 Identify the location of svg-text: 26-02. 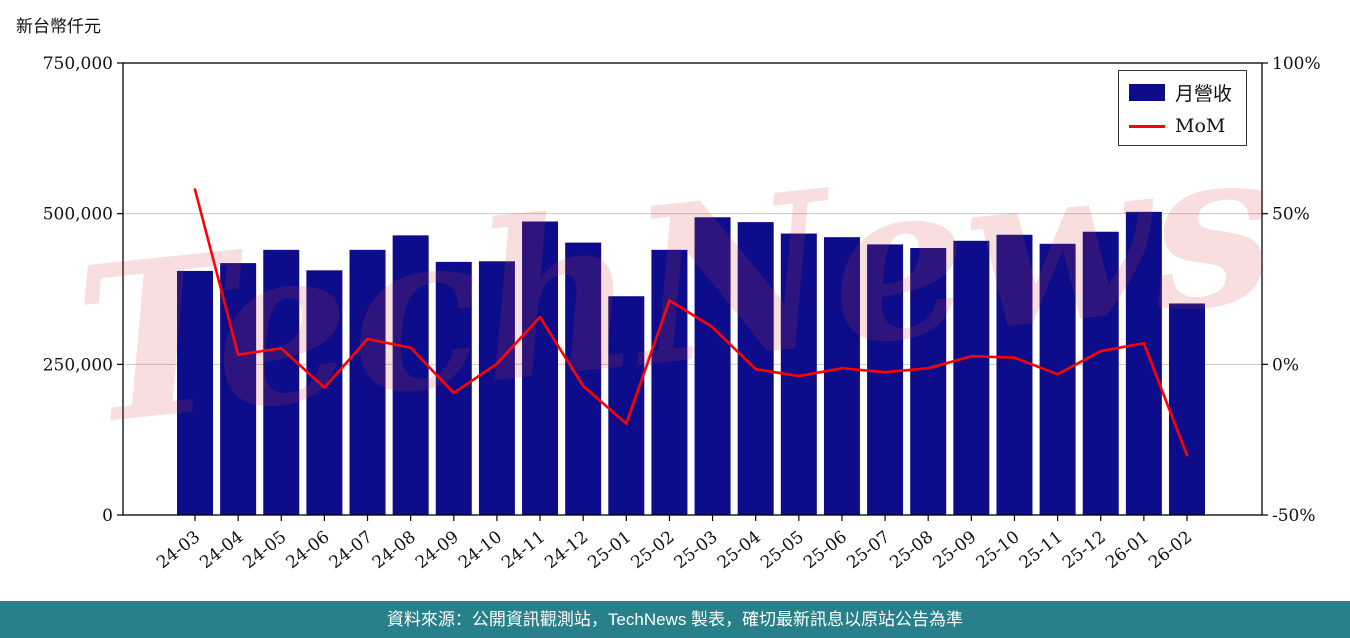
(1170, 550).